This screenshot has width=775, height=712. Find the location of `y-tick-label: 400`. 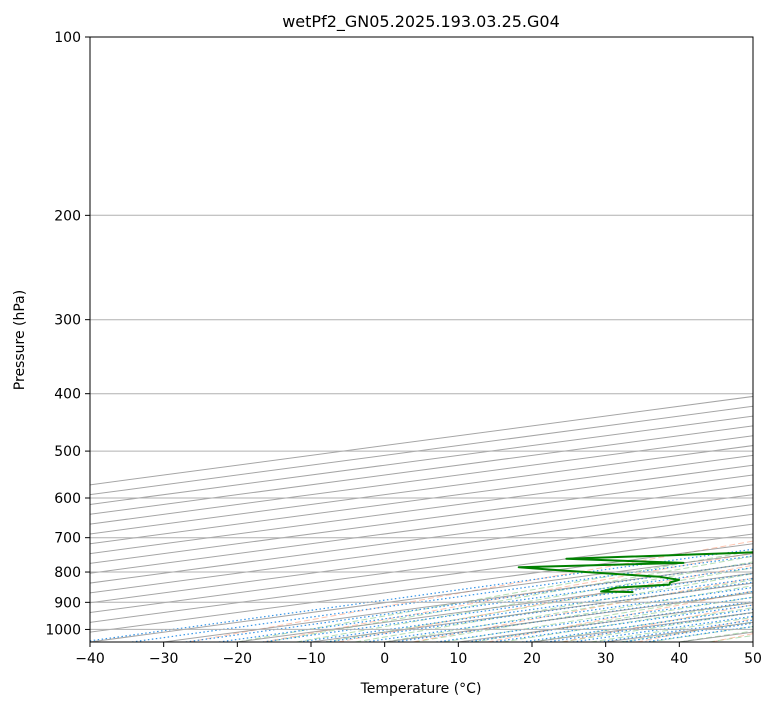

y-tick-label: 400 is located at coordinates (67, 395).